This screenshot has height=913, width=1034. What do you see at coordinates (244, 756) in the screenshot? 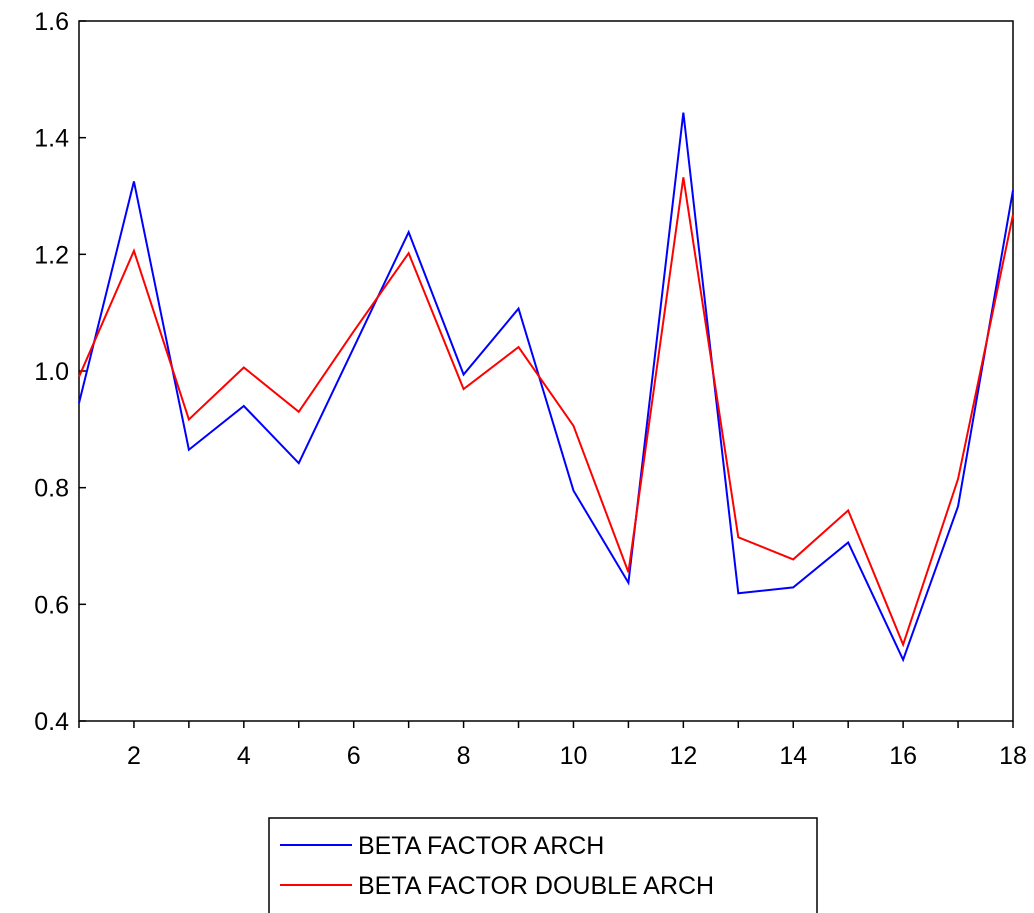
I see `x-tick-label: 4` at bounding box center [244, 756].